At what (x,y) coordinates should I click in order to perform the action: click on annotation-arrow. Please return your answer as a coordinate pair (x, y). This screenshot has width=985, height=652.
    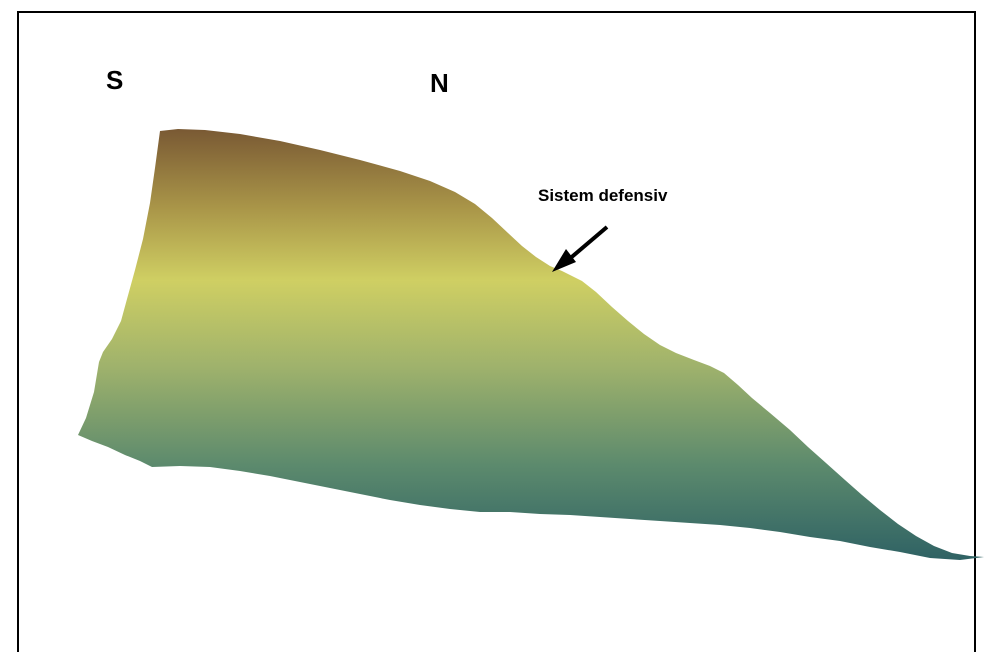
    Looking at the image, I should click on (580, 248).